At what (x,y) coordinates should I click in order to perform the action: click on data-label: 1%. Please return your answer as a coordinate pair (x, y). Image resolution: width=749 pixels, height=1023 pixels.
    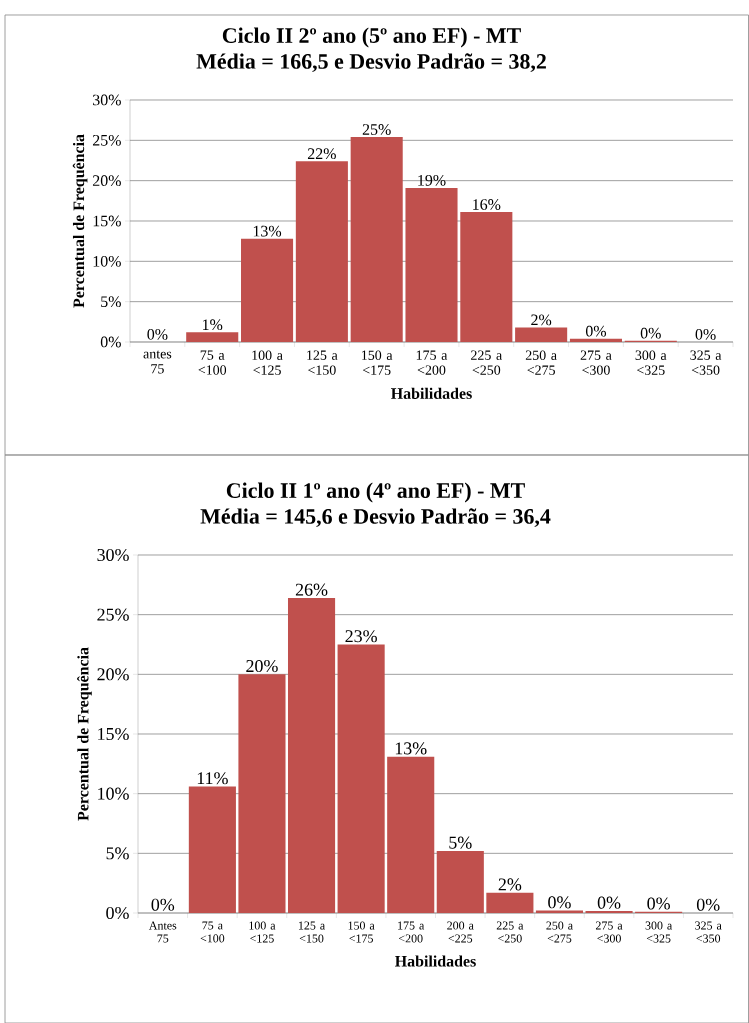
    Looking at the image, I should click on (213, 325).